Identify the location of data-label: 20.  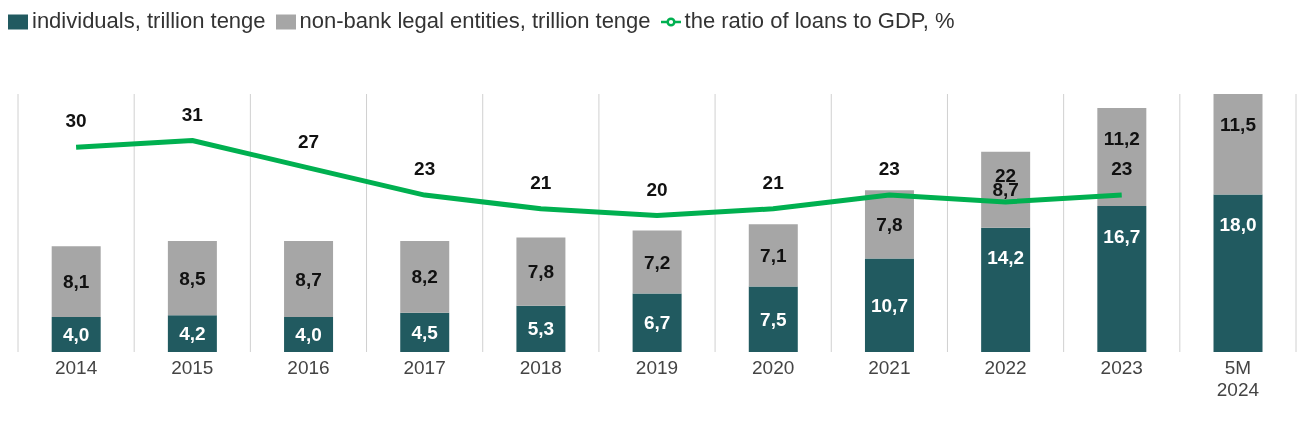
(657, 189).